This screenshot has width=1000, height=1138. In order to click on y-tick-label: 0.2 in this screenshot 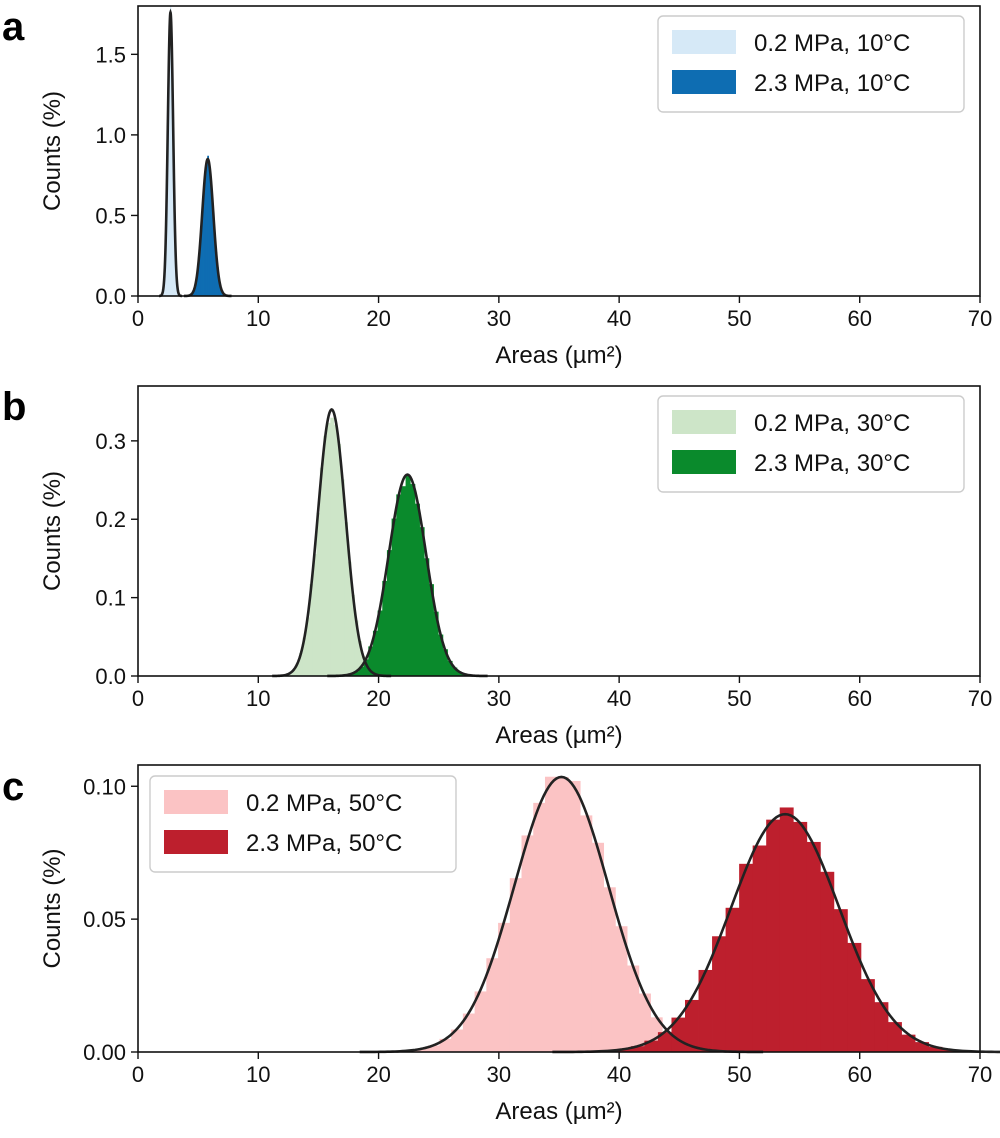, I will do `click(110, 519)`.